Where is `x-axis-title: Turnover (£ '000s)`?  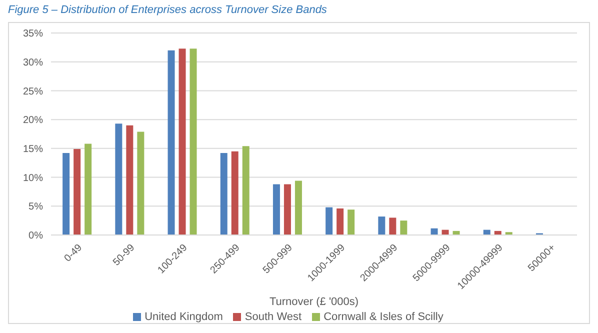
x-axis-title: Turnover (£ '000s) is located at coordinates (314, 302).